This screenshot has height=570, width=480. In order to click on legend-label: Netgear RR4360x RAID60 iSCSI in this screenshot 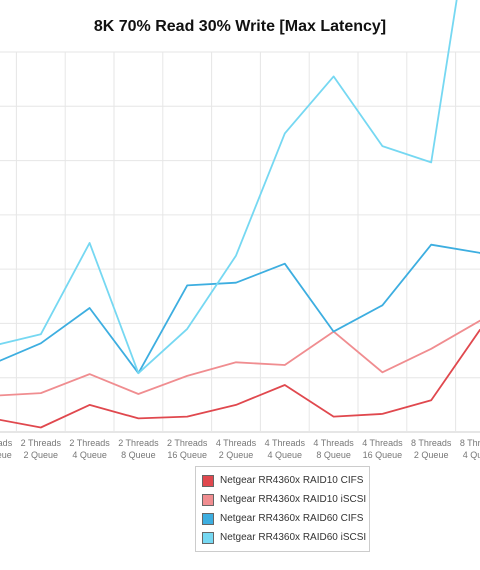, I will do `click(293, 537)`.